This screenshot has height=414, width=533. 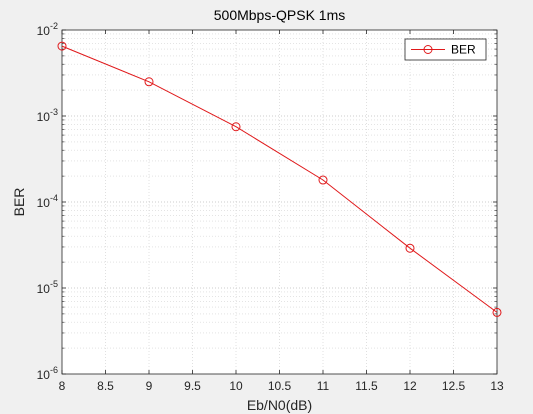 I want to click on x-tick-label: 10, so click(x=236, y=386).